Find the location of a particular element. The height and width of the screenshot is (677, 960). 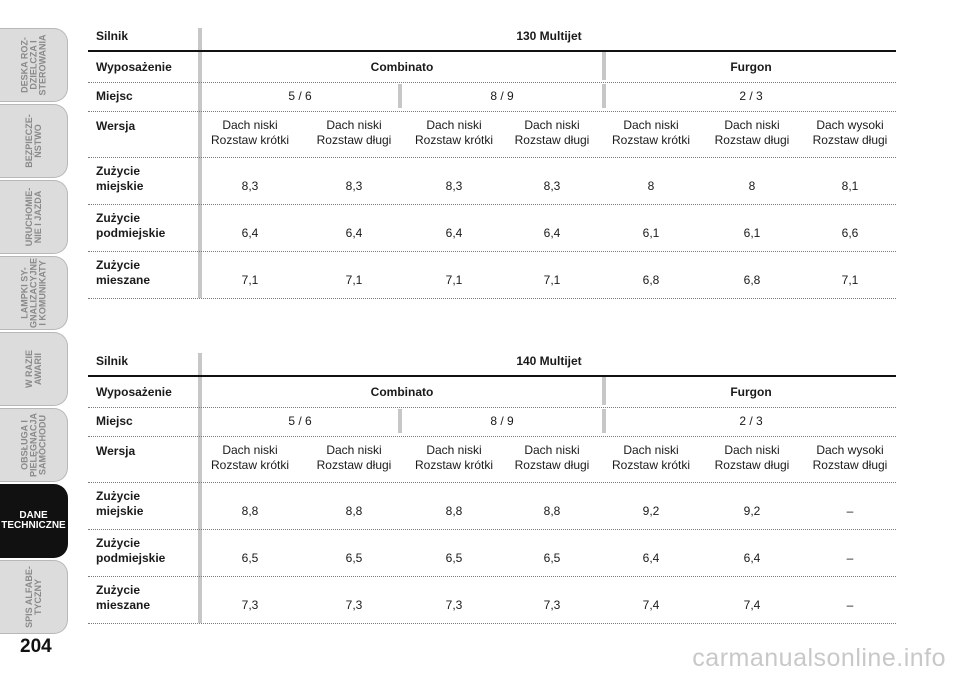

tab-w-razie-awarii: W RAZIE AWARII is located at coordinates (34, 369).